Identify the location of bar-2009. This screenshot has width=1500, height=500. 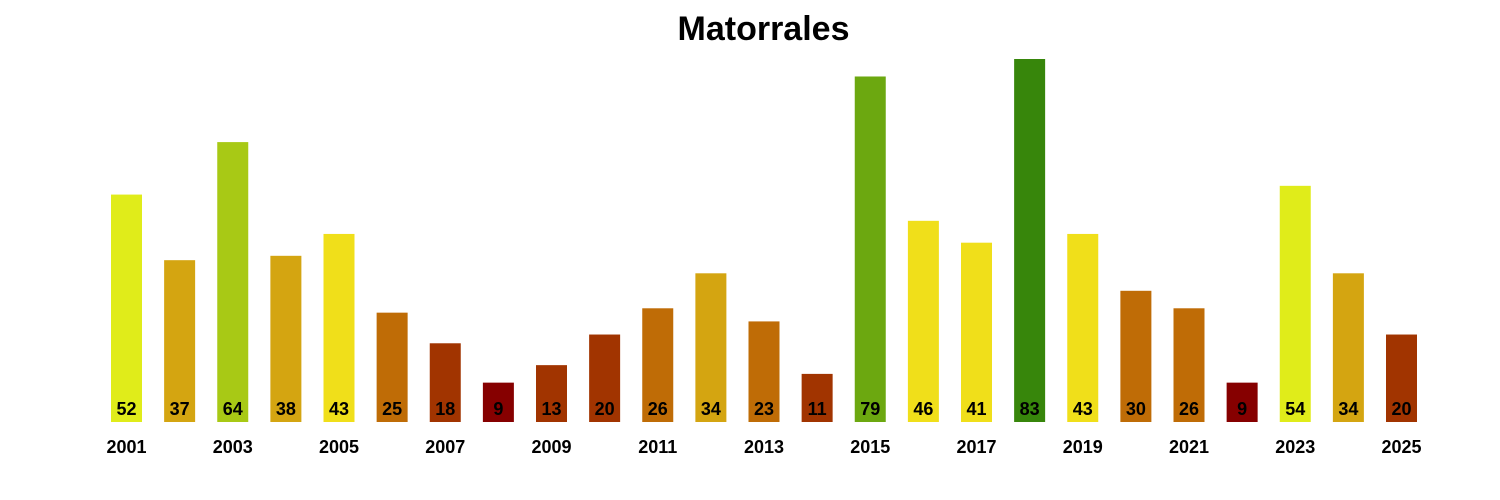
(551, 393).